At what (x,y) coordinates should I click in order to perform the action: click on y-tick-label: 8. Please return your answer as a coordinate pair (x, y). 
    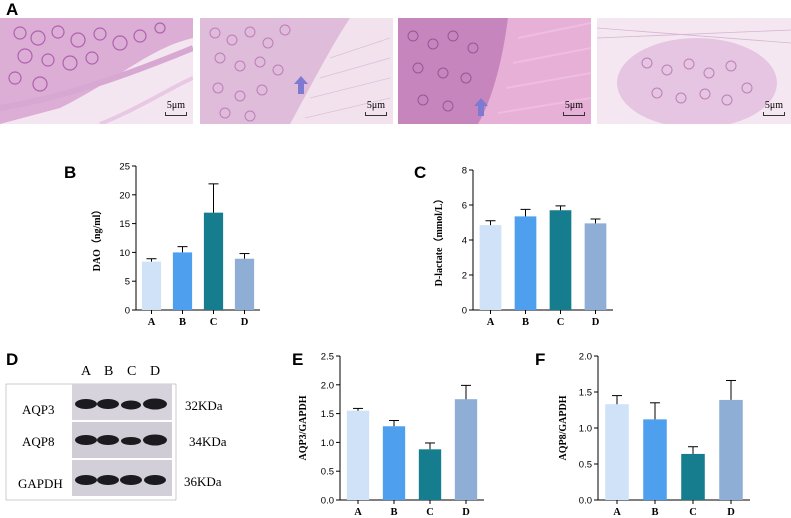
    Looking at the image, I should click on (464, 171).